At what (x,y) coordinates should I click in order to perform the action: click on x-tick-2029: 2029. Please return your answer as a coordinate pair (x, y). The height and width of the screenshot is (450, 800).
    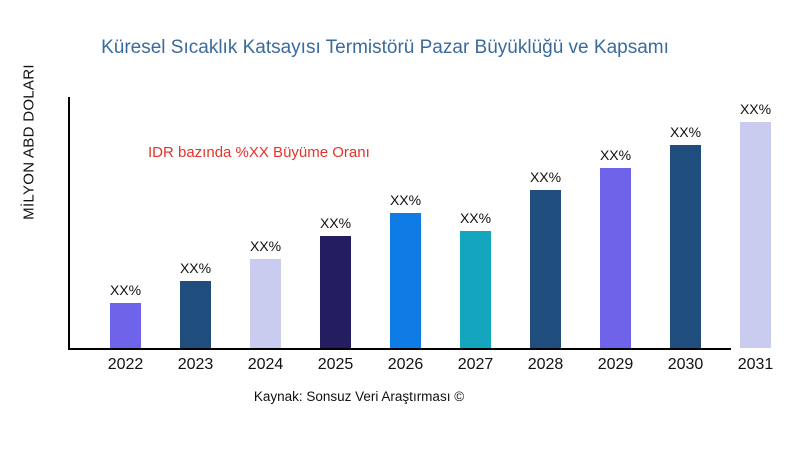
    Looking at the image, I should click on (615, 364).